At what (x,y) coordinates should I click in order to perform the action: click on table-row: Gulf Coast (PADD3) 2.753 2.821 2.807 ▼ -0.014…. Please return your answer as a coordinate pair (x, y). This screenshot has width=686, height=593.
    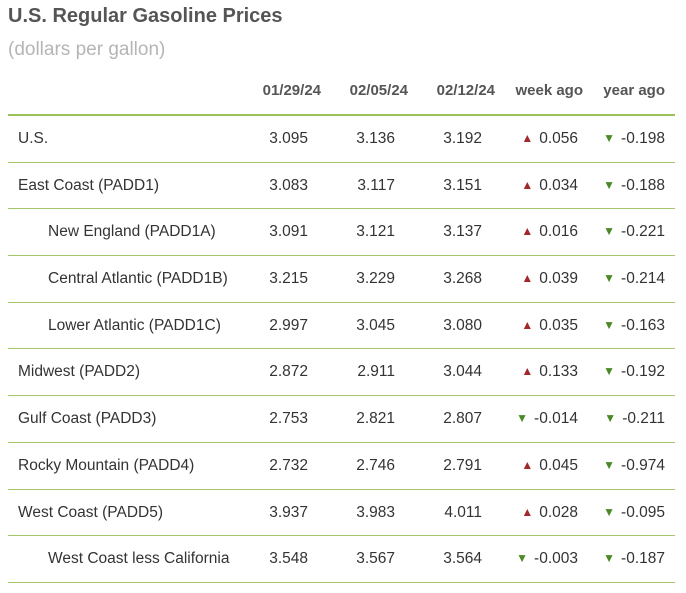
    Looking at the image, I should click on (341, 419).